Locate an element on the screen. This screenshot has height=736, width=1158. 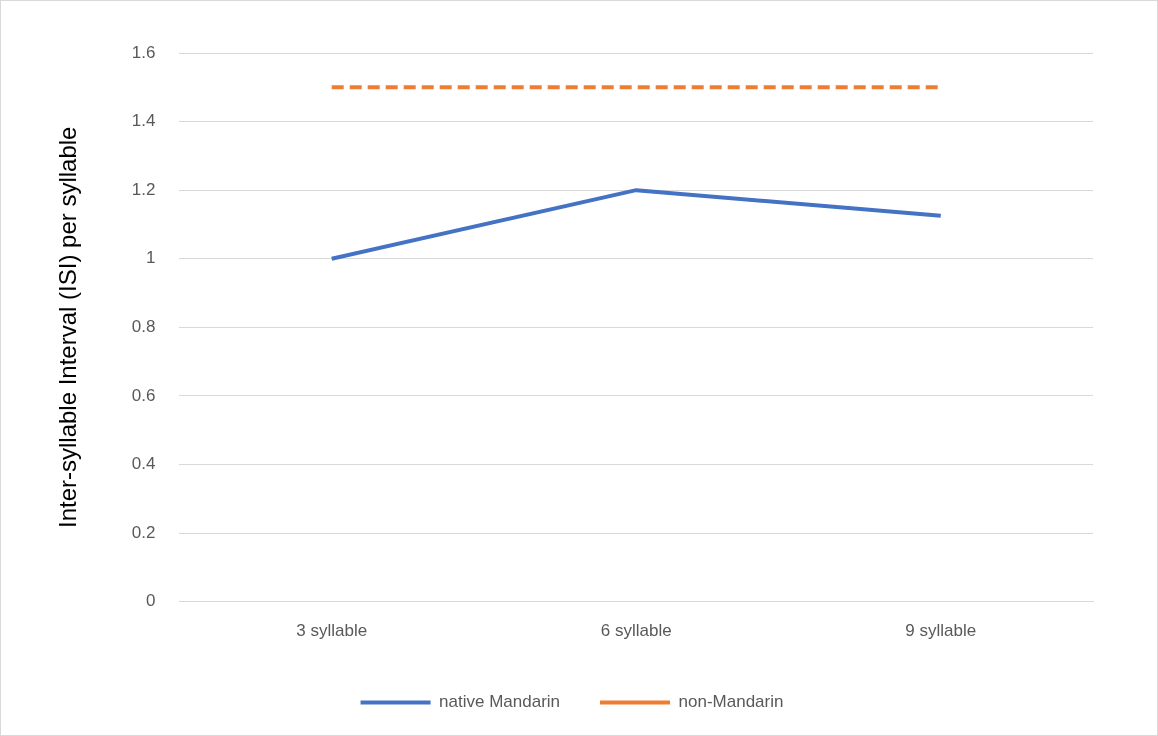
y-tick-label: 1 is located at coordinates (150, 258).